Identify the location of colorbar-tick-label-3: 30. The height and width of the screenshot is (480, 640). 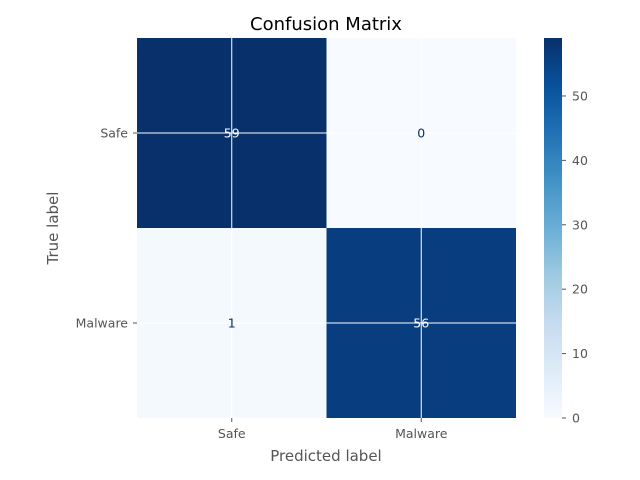
(580, 224).